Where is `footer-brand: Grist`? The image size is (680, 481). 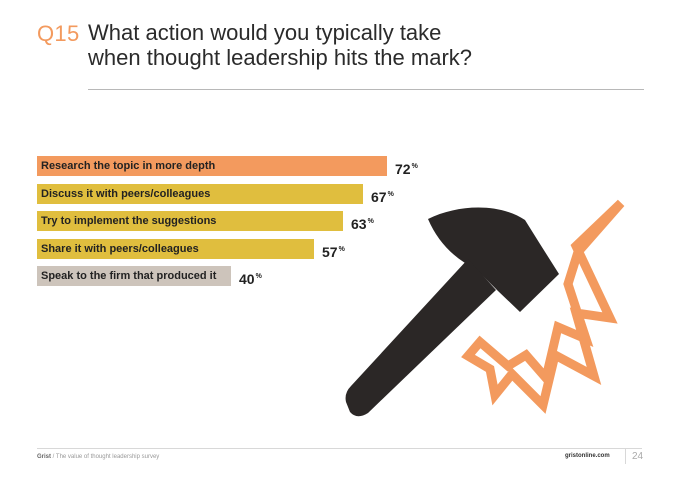 footer-brand: Grist is located at coordinates (44, 457).